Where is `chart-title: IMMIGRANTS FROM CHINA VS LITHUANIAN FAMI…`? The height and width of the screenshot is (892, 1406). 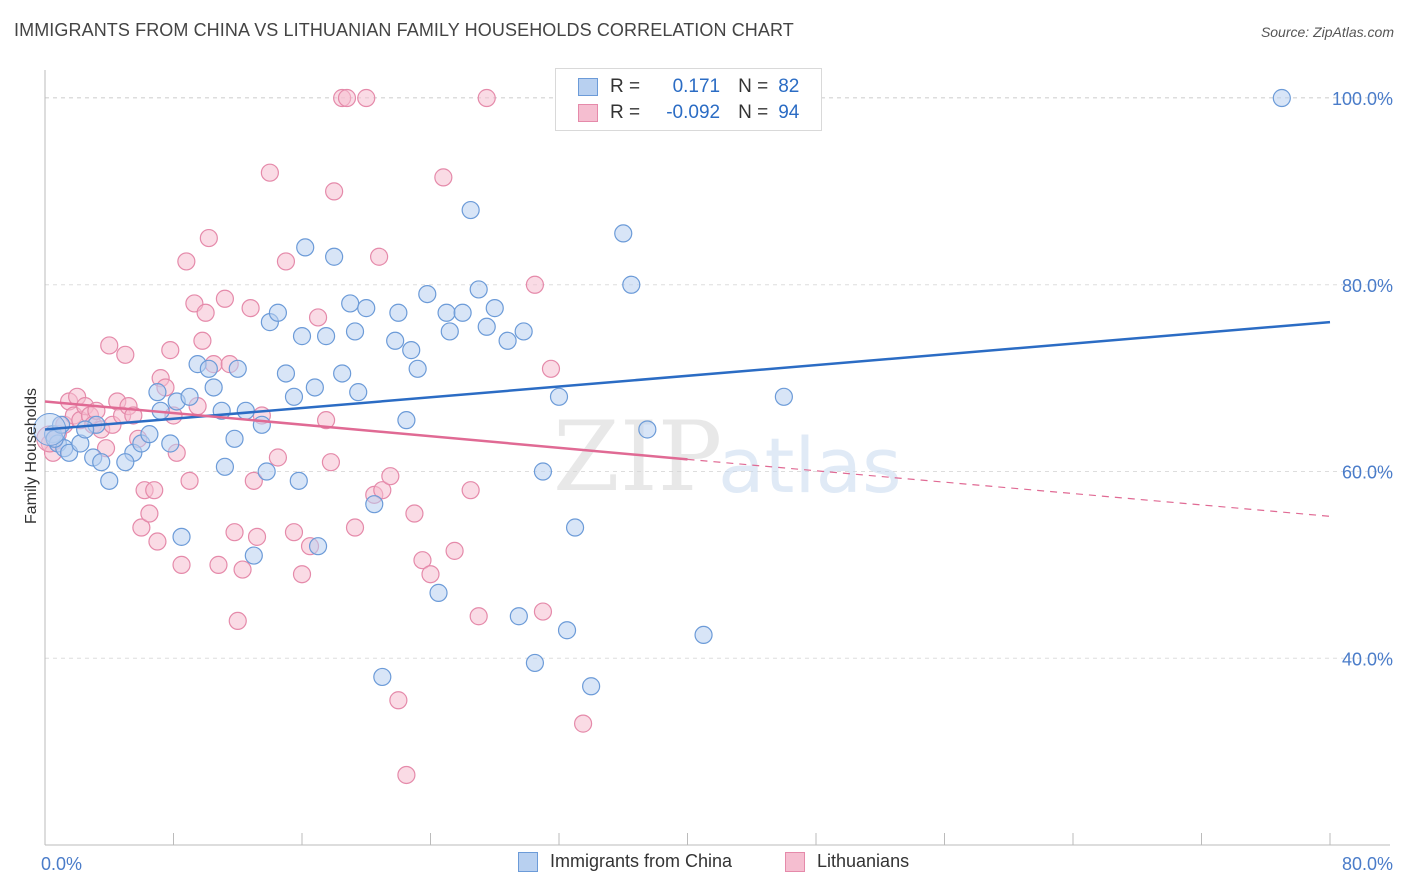
chart-title: IMMIGRANTS FROM CHINA VS LITHUANIAN FAMI… is located at coordinates (404, 30).